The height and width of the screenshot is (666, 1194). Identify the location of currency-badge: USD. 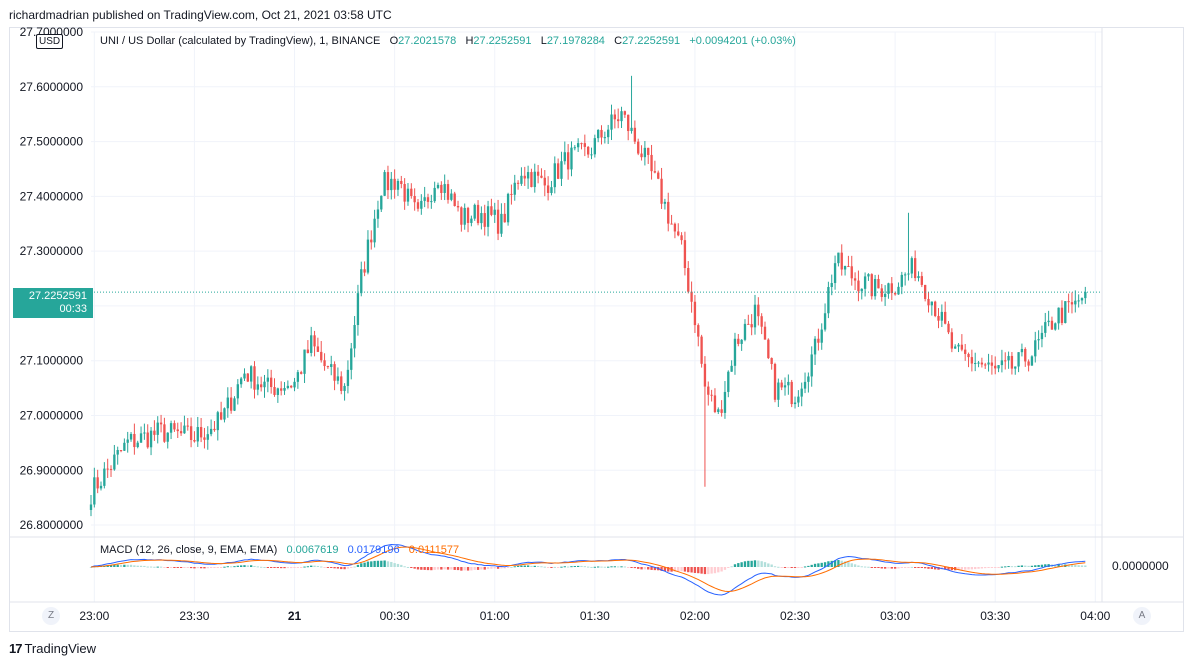
(50, 41).